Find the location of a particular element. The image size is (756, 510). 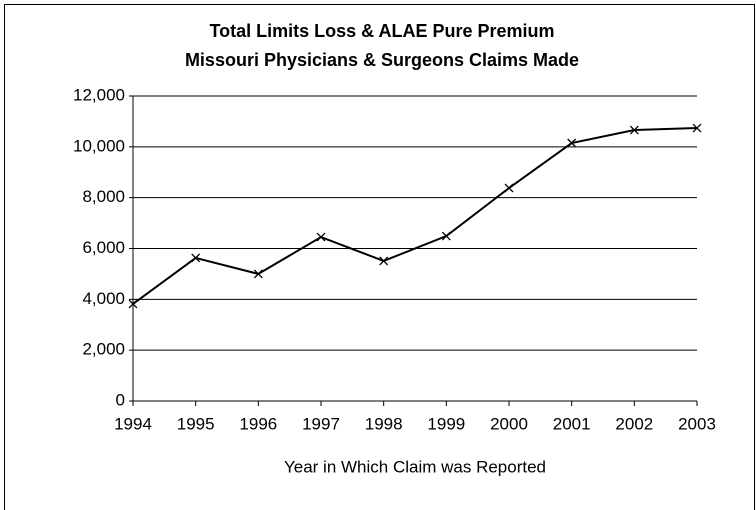

x-tick-label: 2003 is located at coordinates (697, 423).